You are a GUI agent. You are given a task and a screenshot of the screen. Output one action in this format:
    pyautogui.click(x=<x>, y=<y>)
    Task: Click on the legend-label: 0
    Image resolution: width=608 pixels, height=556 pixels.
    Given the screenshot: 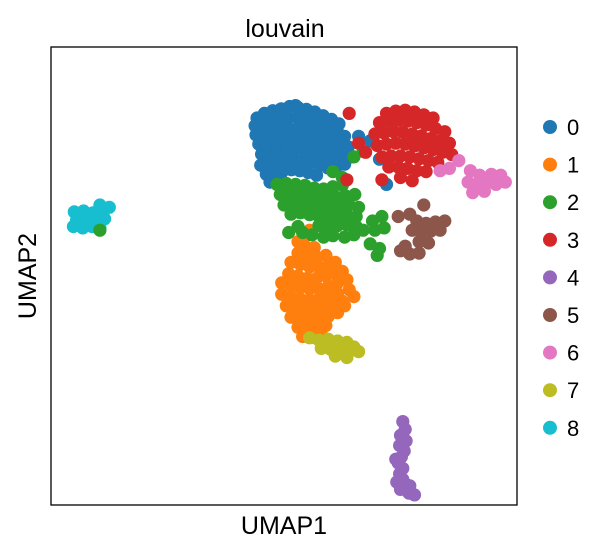 What is the action you would take?
    pyautogui.click(x=573, y=127)
    